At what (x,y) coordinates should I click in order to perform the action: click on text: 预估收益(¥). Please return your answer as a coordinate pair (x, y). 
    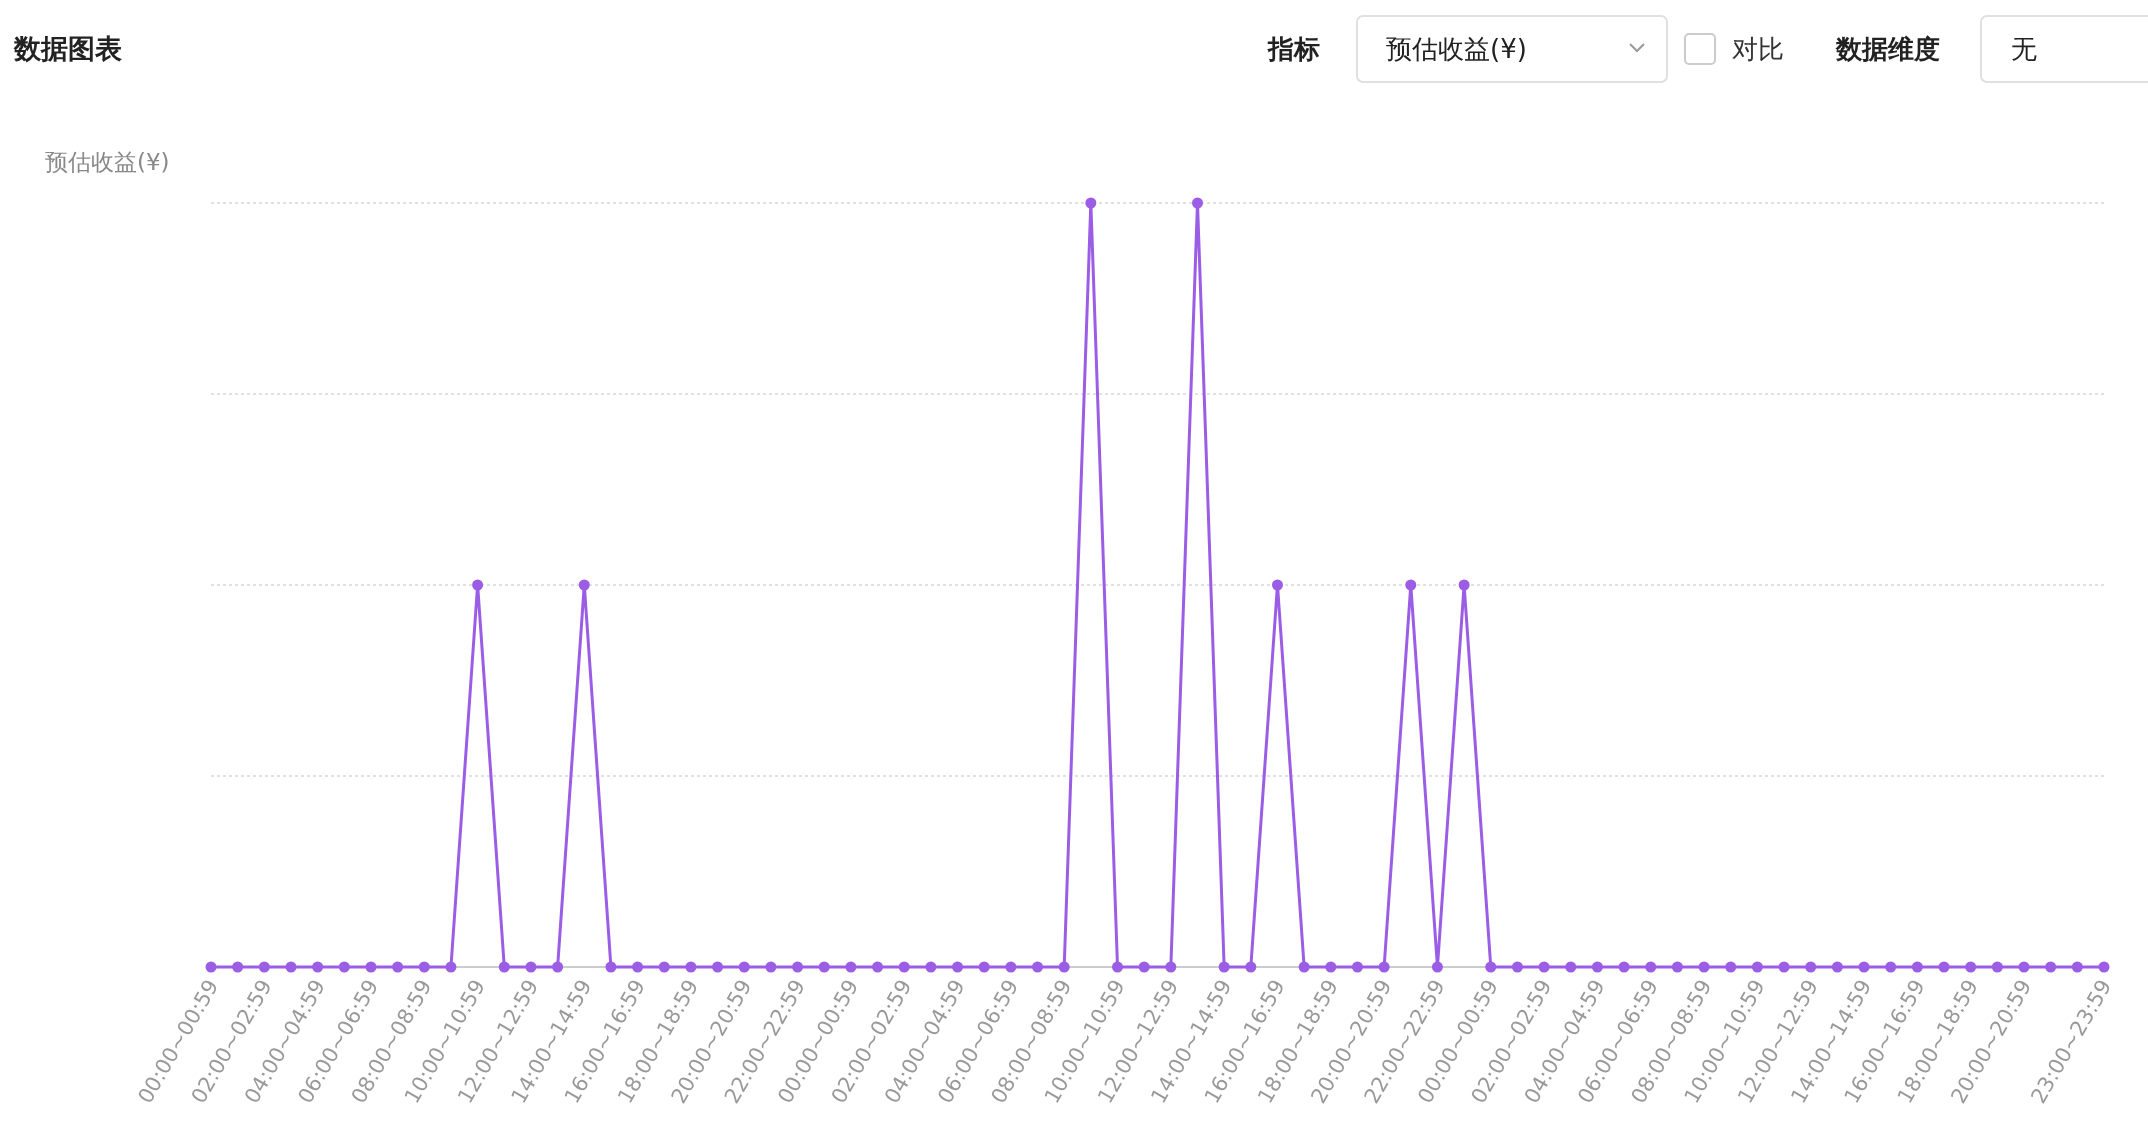
    Looking at the image, I should click on (1456, 49).